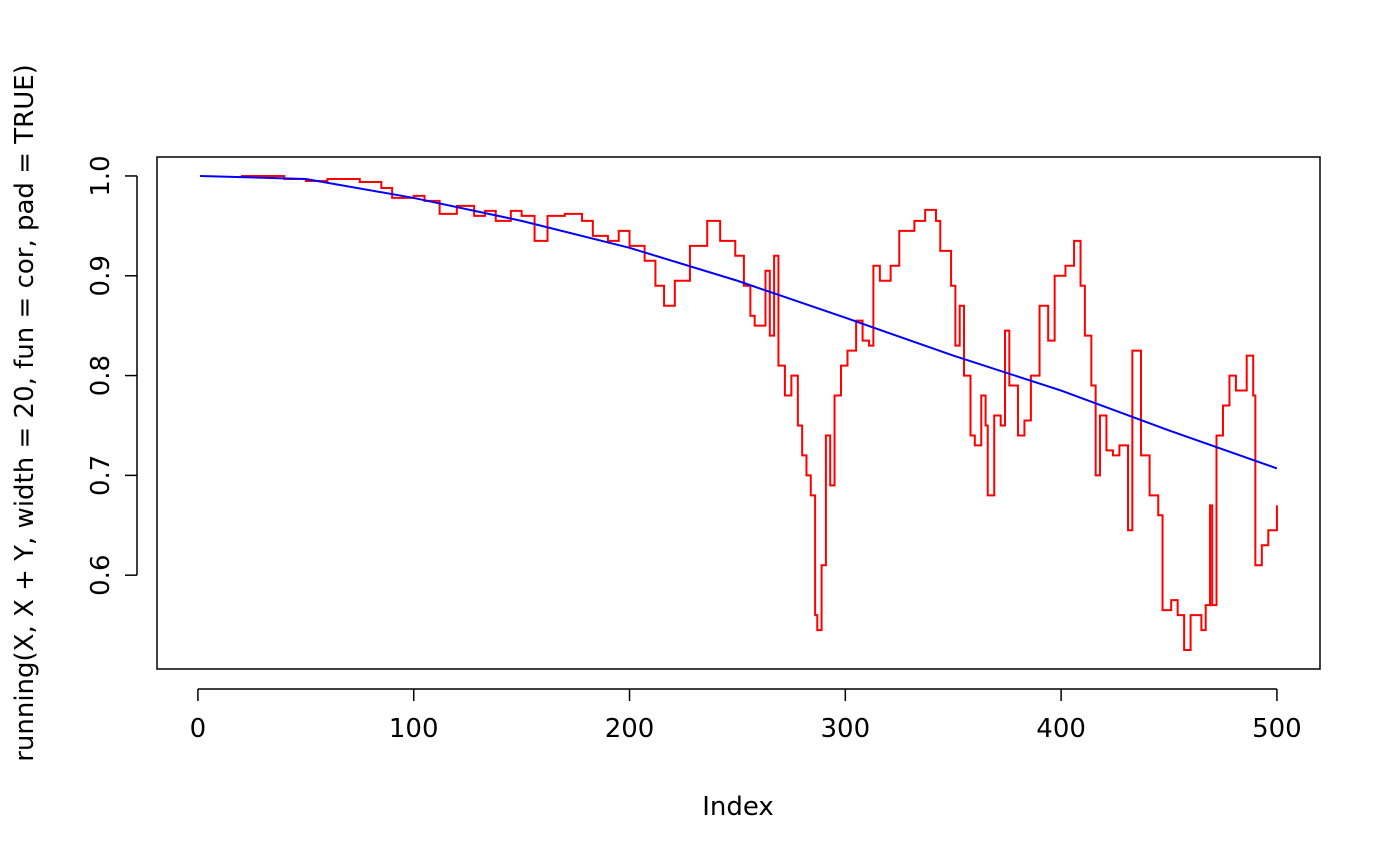 The height and width of the screenshot is (866, 1400). Describe the element at coordinates (101, 275) in the screenshot. I see `y-tick-label: 0.9` at that location.